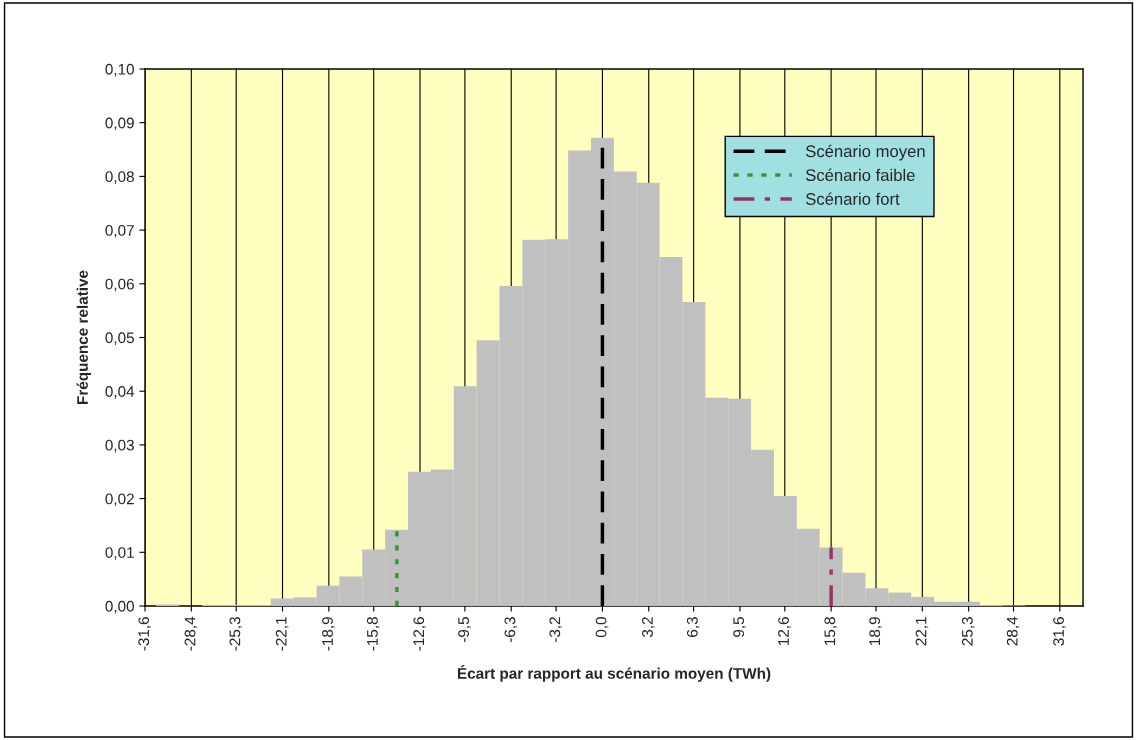 The image size is (1137, 740). I want to click on x-tick-label: 18,9, so click(875, 631).